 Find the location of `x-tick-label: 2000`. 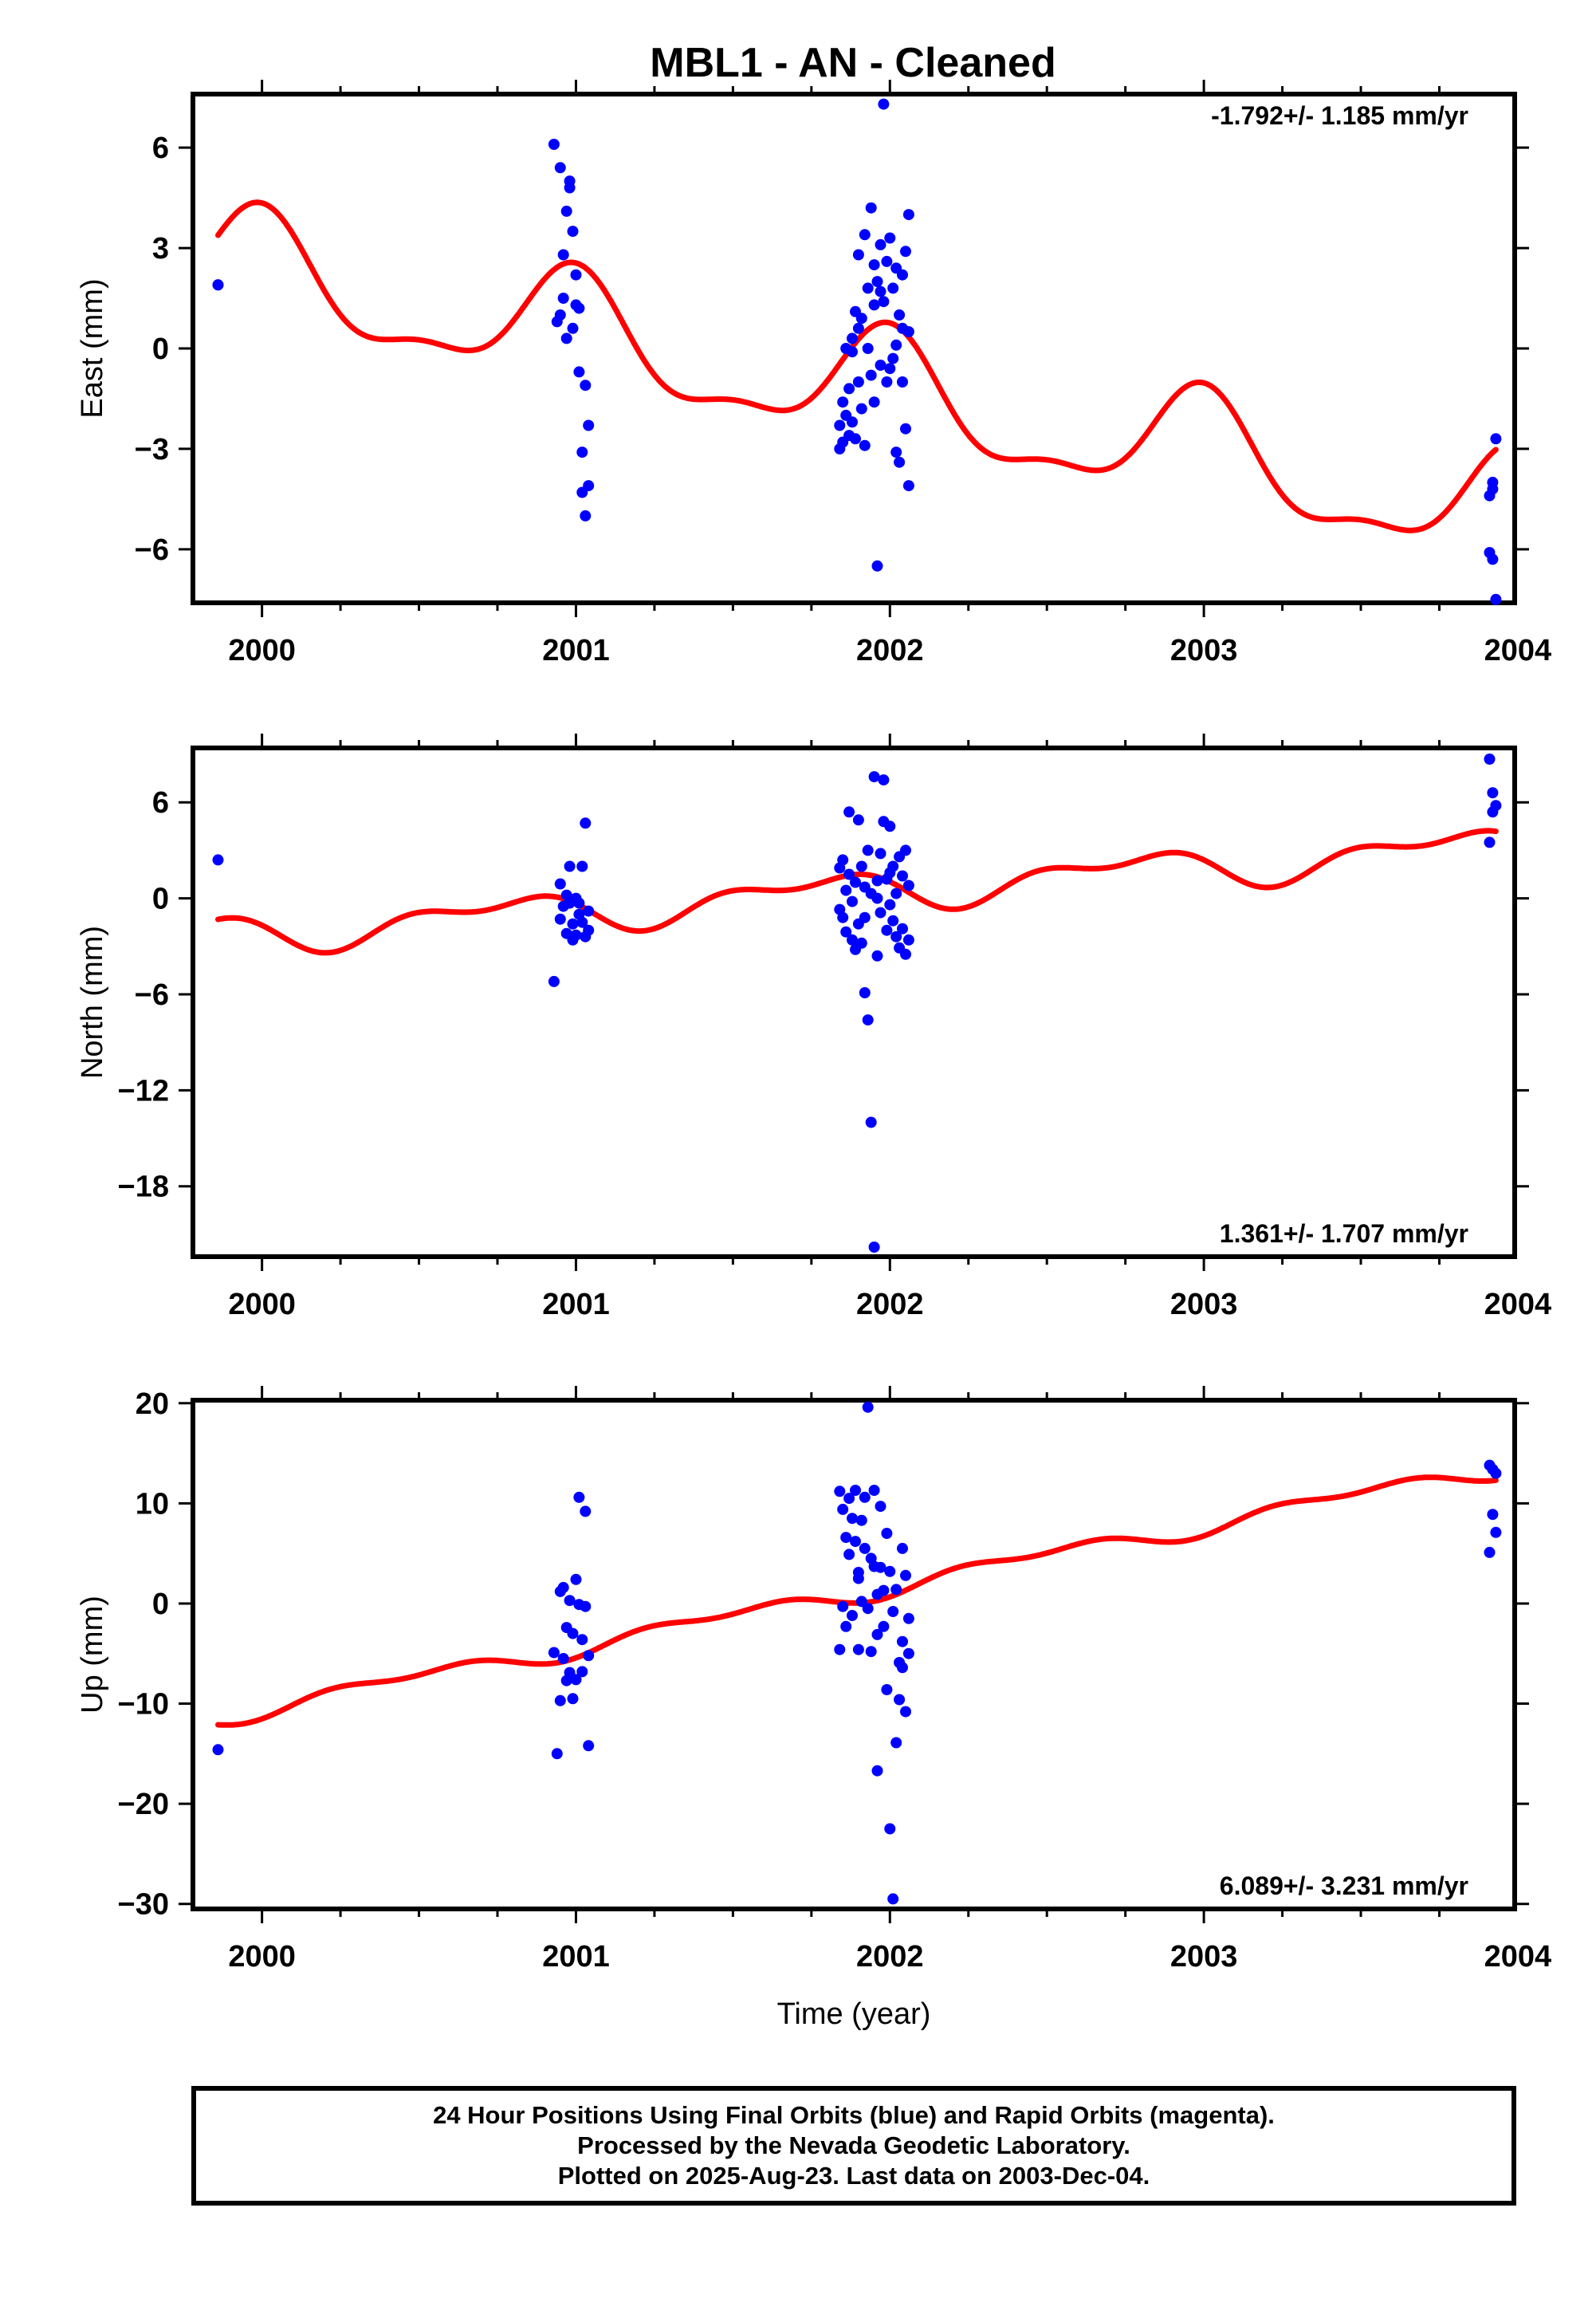

x-tick-label: 2000 is located at coordinates (262, 651).